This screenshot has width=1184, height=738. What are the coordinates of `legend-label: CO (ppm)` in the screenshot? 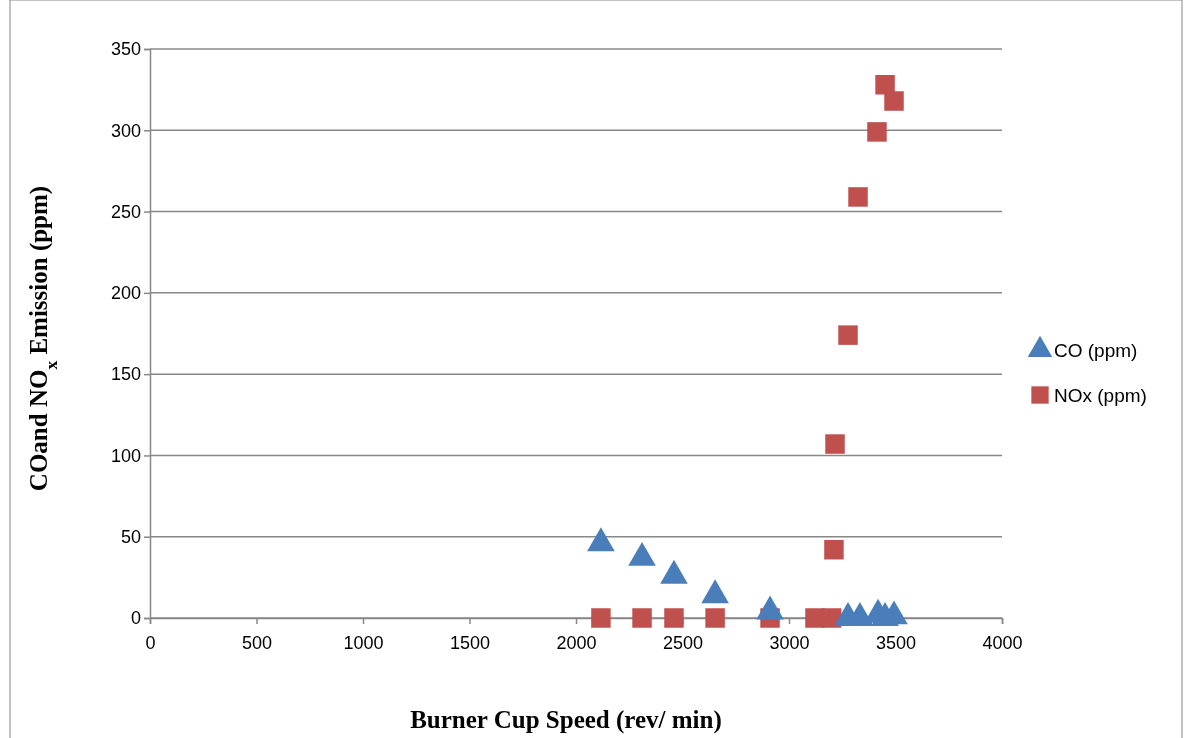 It's located at (1096, 350).